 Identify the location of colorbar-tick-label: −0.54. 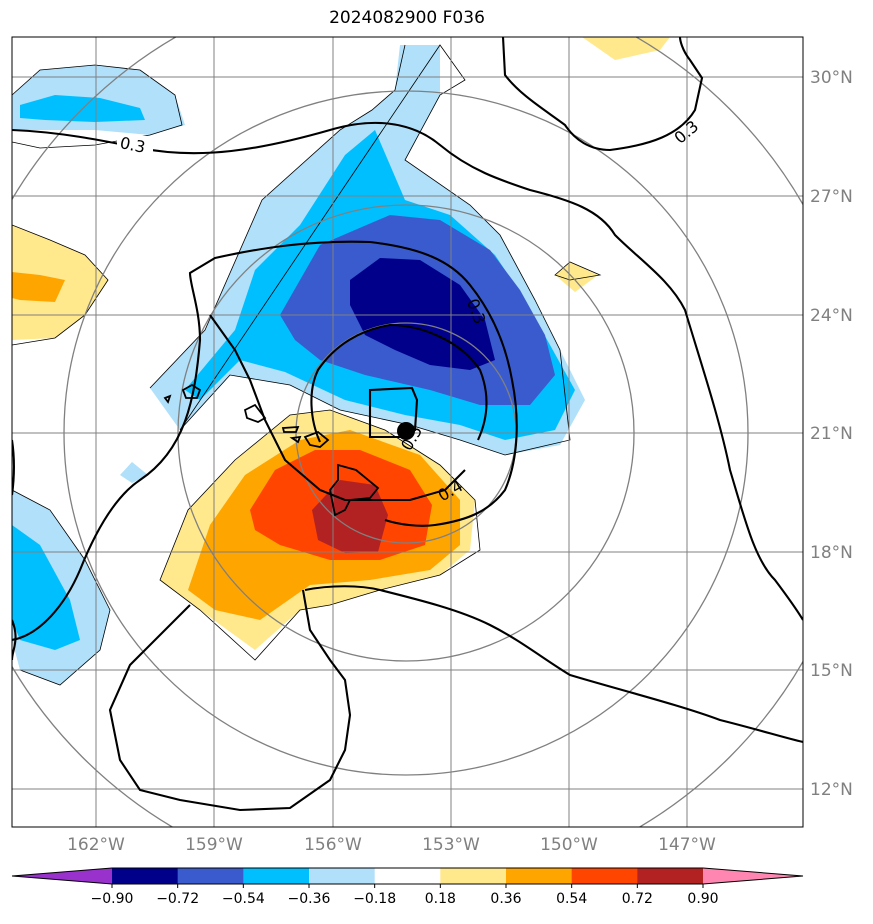
(243, 899).